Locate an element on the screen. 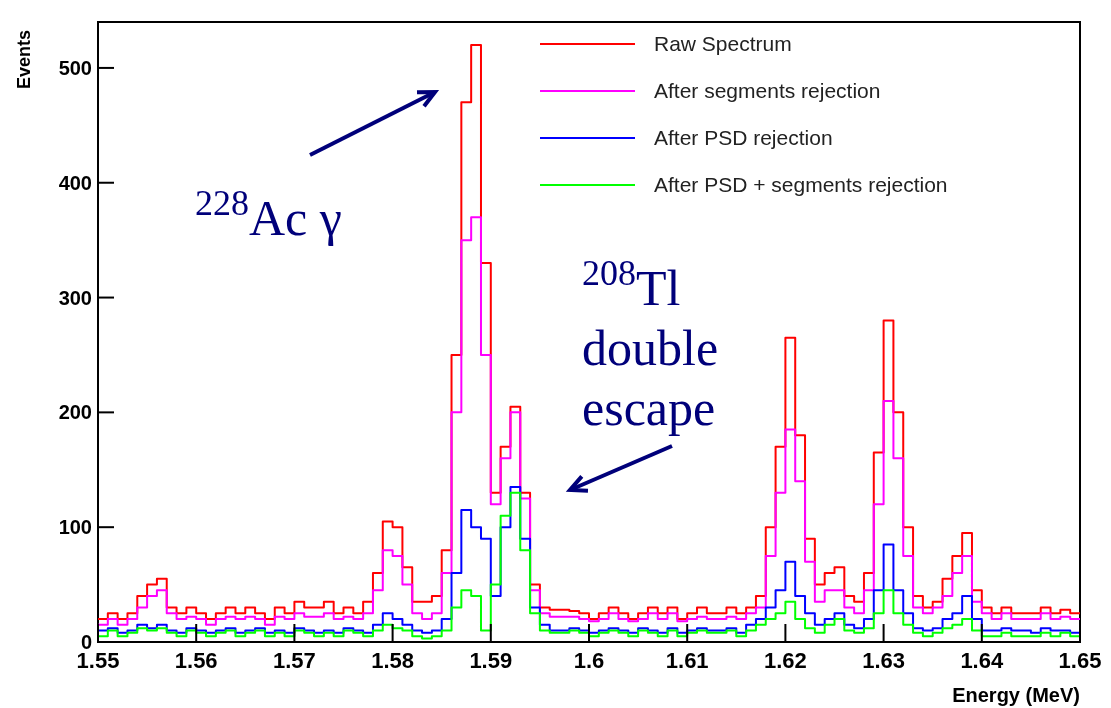 The width and height of the screenshot is (1111, 708). y-tick-label: 100 is located at coordinates (75, 527).